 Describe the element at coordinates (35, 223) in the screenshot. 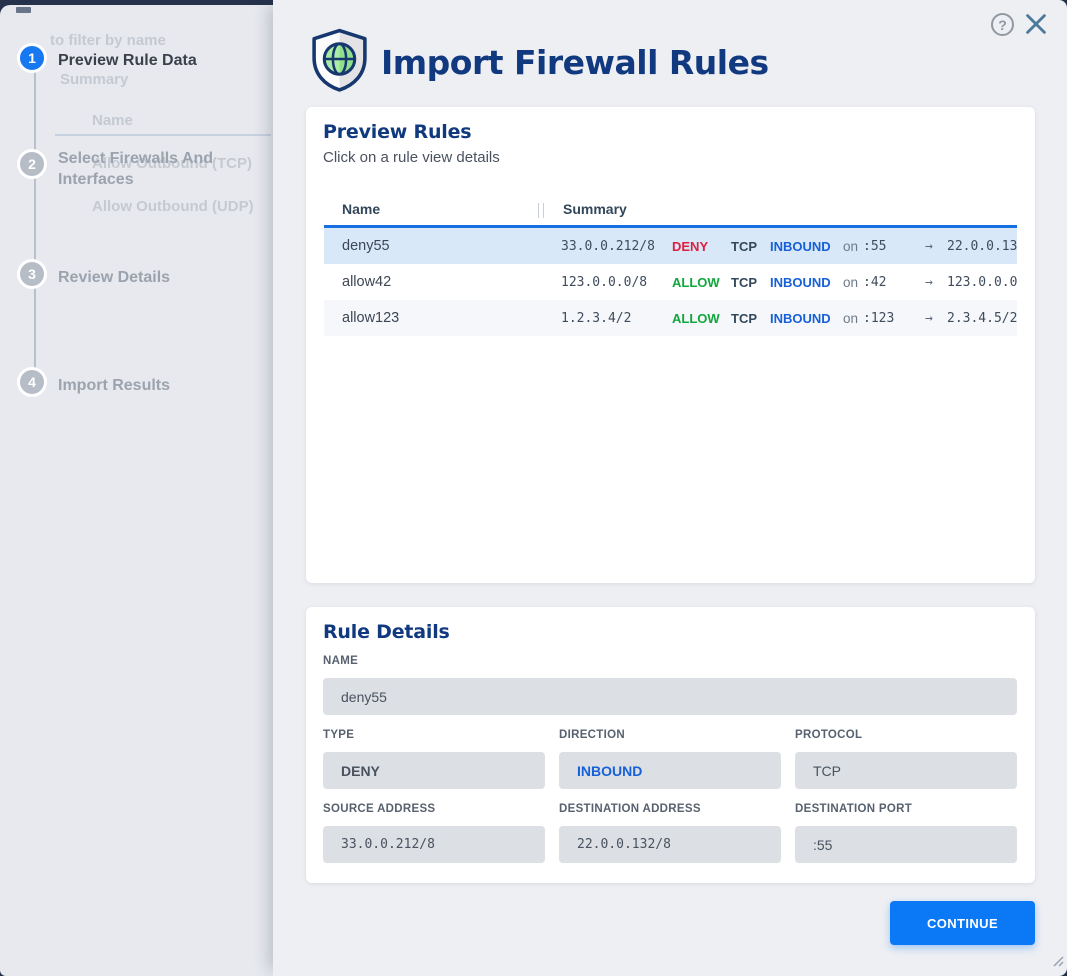

I see `stepper-connector-line` at that location.